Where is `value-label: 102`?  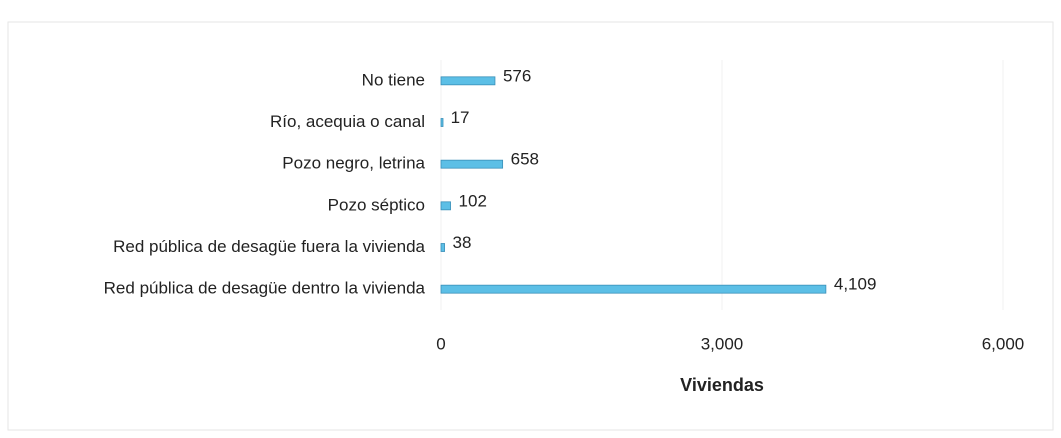
value-label: 102 is located at coordinates (473, 200).